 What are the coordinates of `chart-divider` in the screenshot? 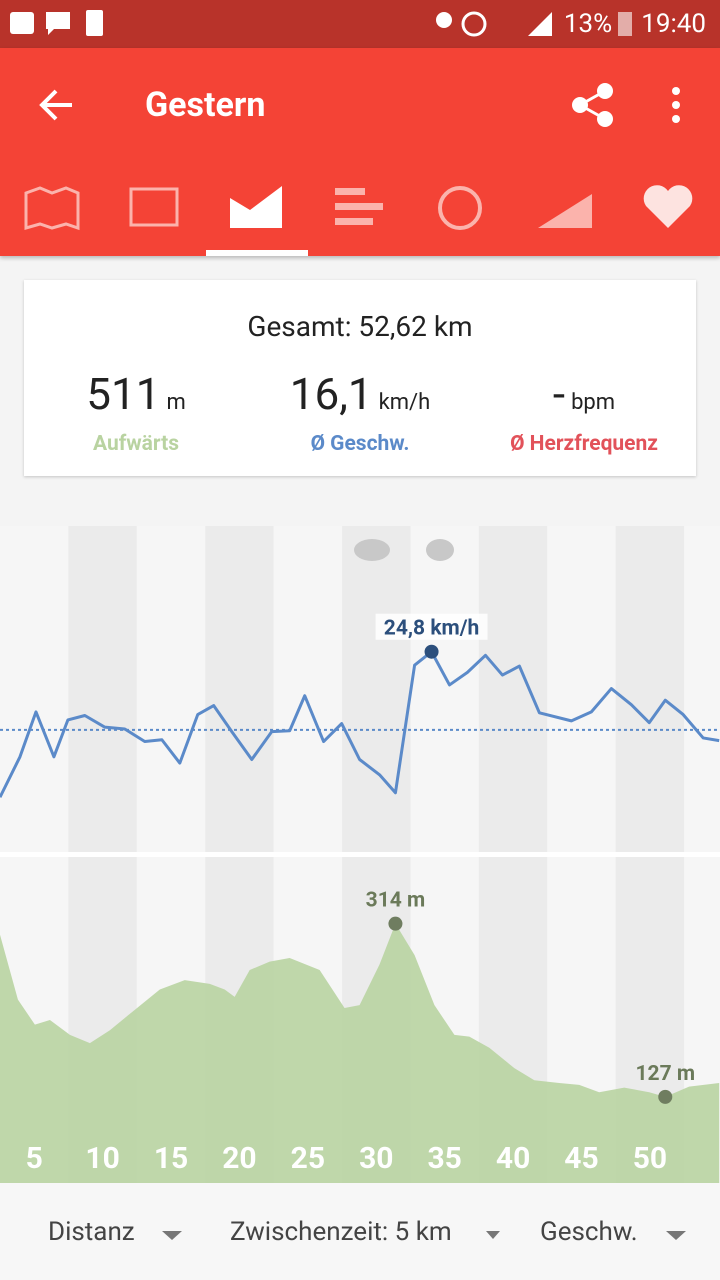 It's located at (360, 854).